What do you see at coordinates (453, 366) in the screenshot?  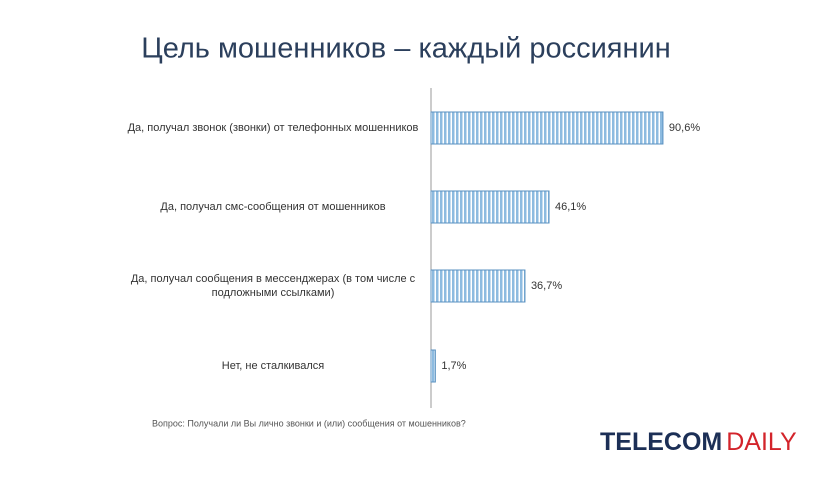 I see `value-label: 1,7%` at bounding box center [453, 366].